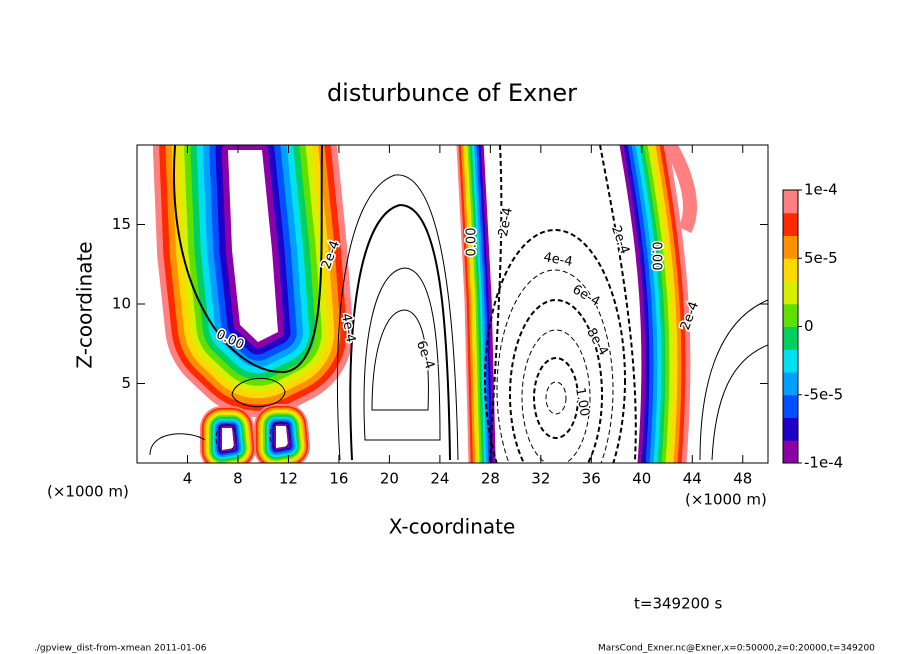  I want to click on x-tick-label: 36, so click(591, 479).